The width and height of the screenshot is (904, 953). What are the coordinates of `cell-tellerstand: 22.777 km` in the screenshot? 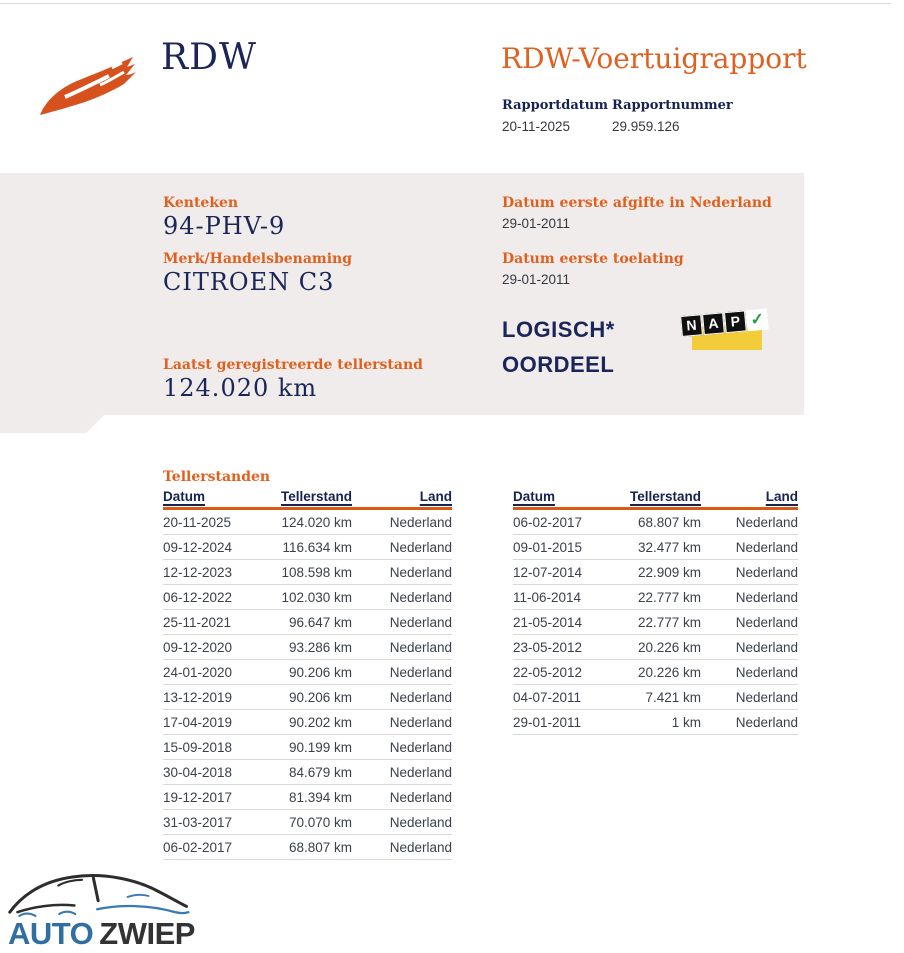 It's located at (657, 622).